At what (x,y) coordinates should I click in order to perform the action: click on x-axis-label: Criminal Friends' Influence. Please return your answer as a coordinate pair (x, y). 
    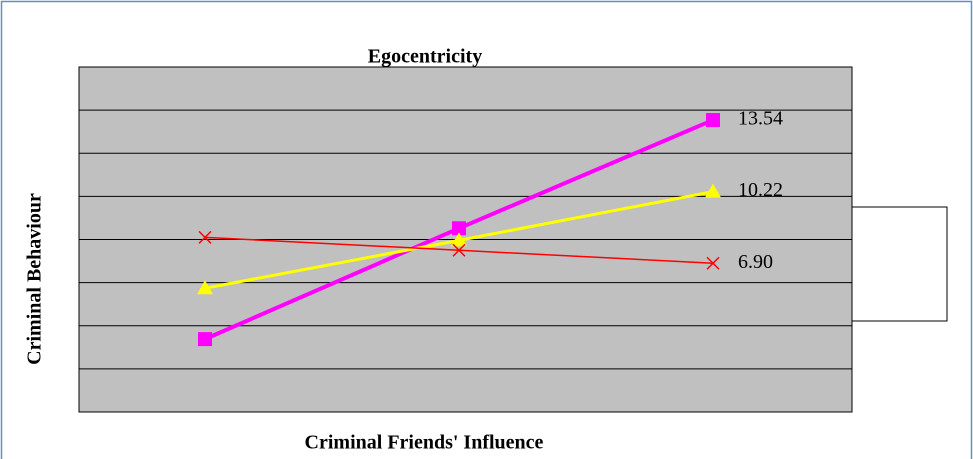
    Looking at the image, I should click on (424, 443).